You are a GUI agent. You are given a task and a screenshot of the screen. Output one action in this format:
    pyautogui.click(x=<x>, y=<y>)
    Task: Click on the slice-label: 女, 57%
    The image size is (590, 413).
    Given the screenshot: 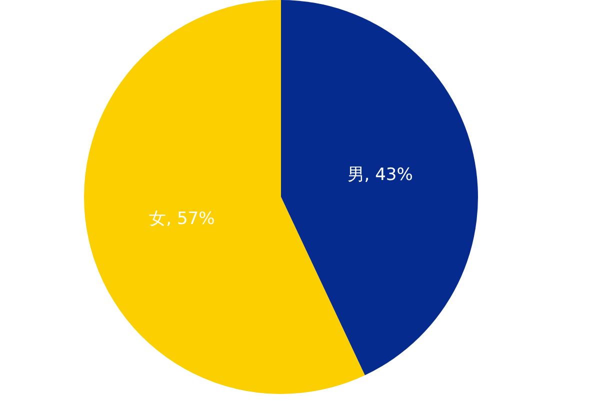 What is the action you would take?
    pyautogui.click(x=182, y=219)
    